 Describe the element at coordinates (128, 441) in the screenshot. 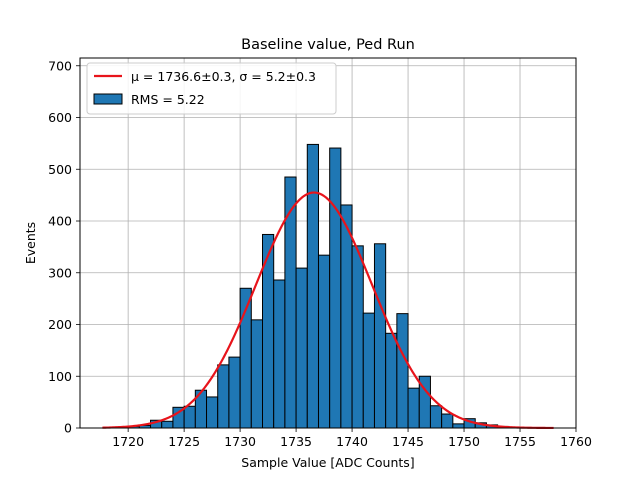

I see `x-tick-label: 1720` at that location.